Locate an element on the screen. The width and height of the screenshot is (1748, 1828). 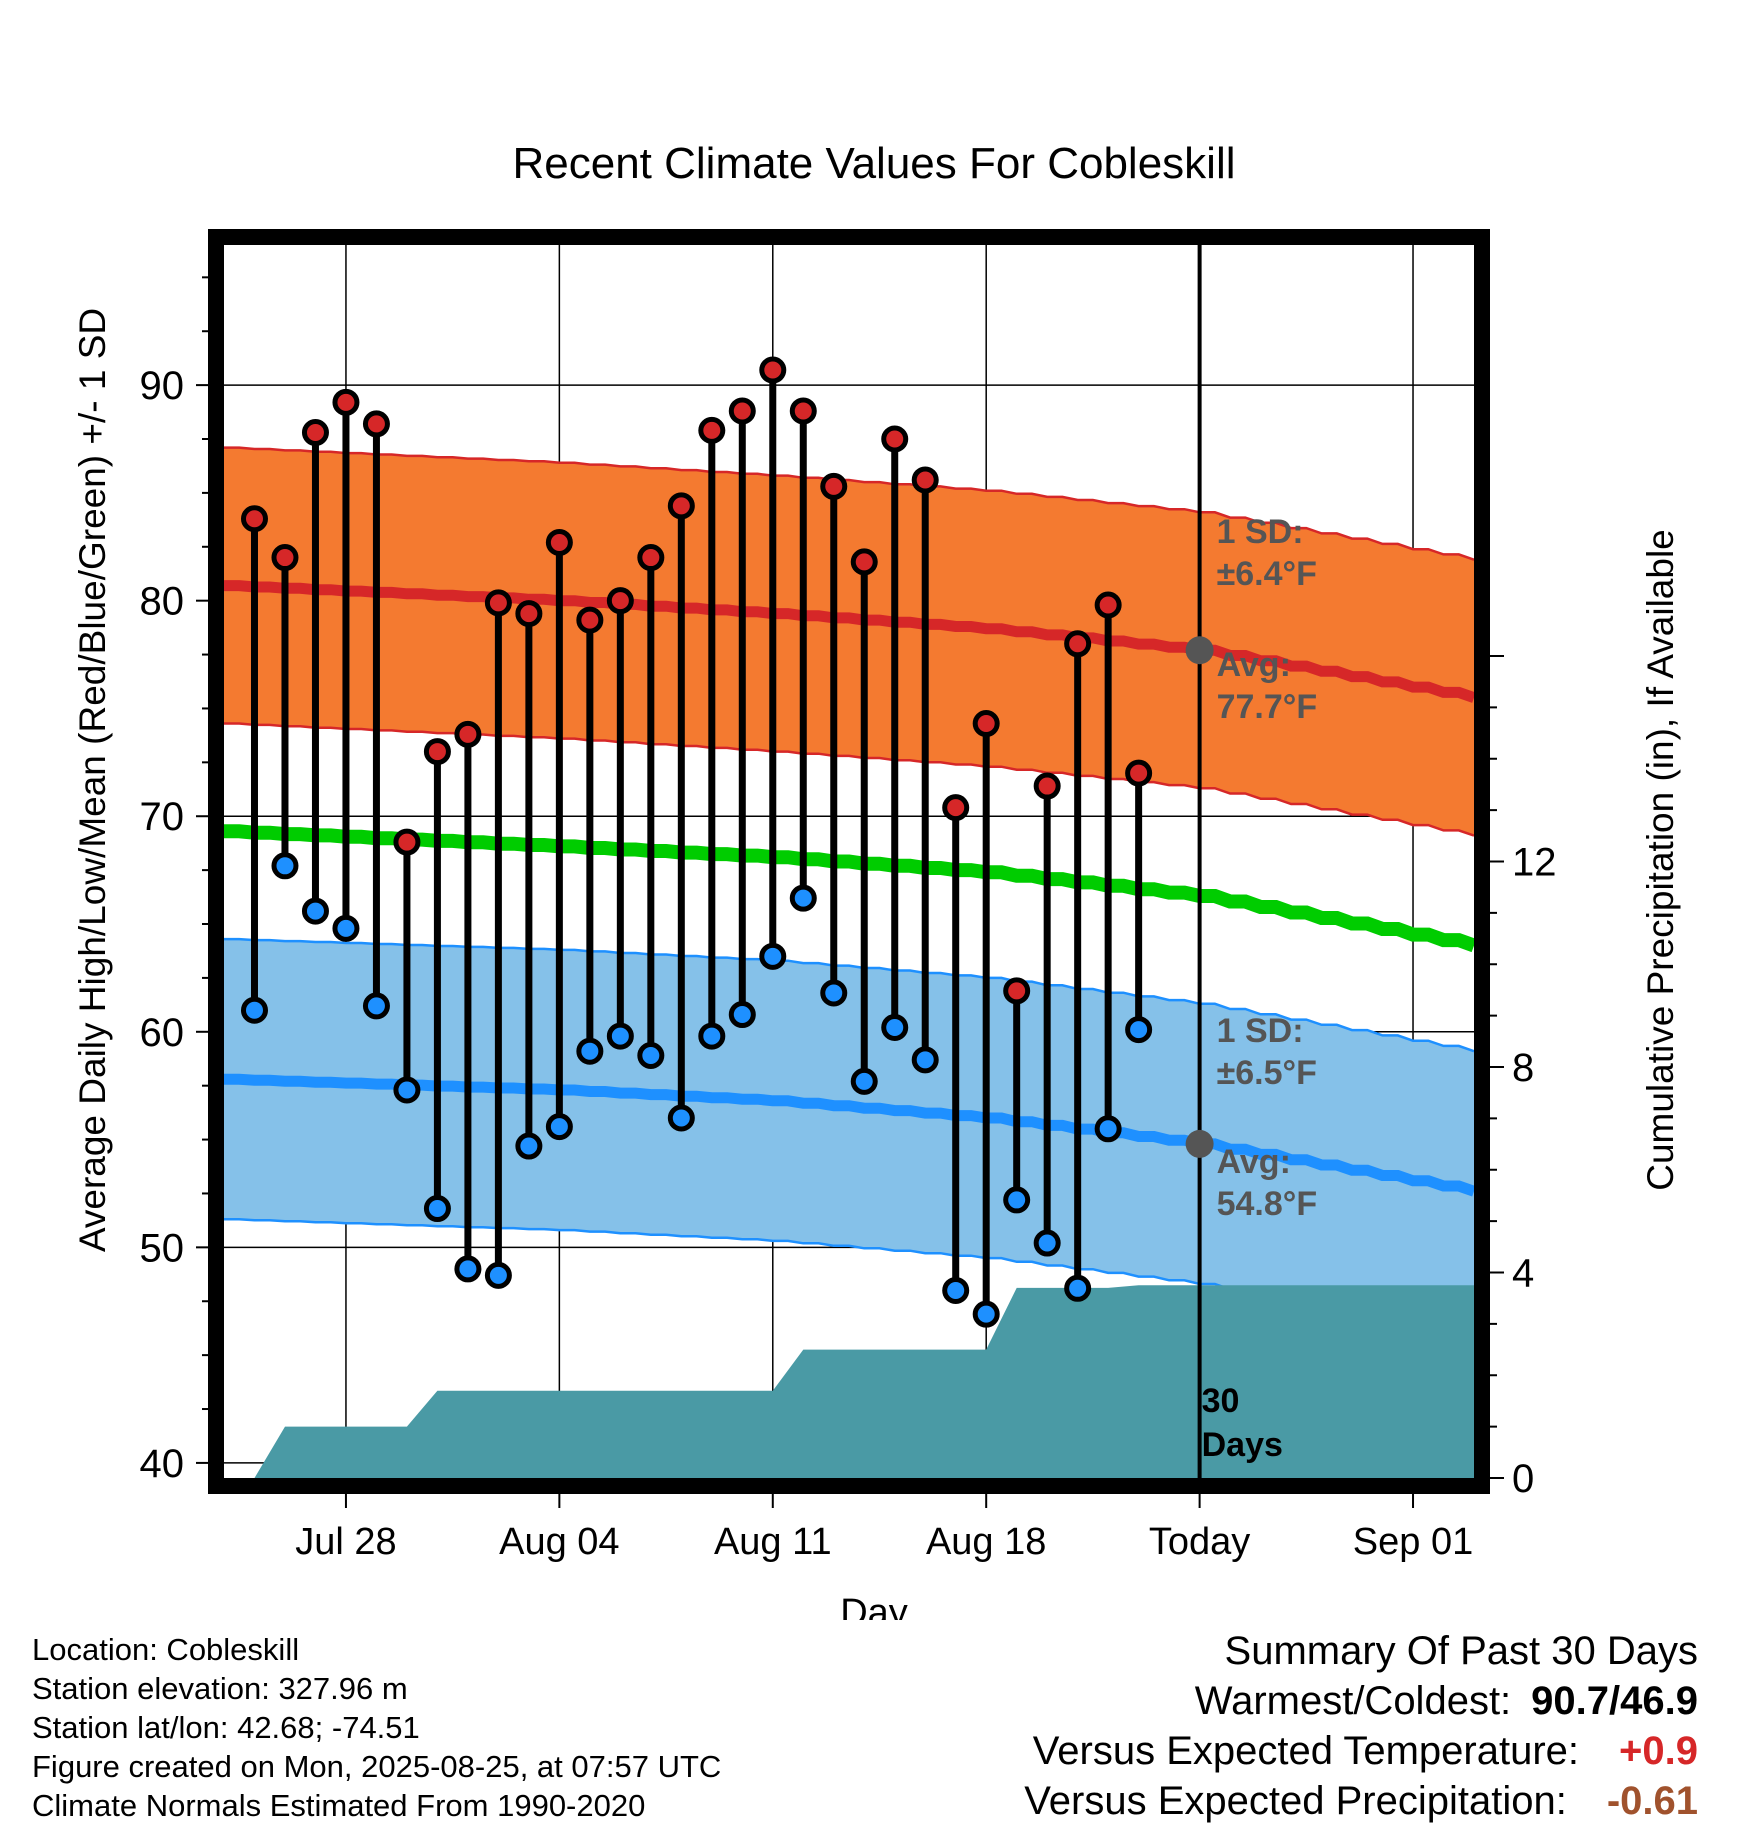
high-sd-upper-edge is located at coordinates (849, 503).